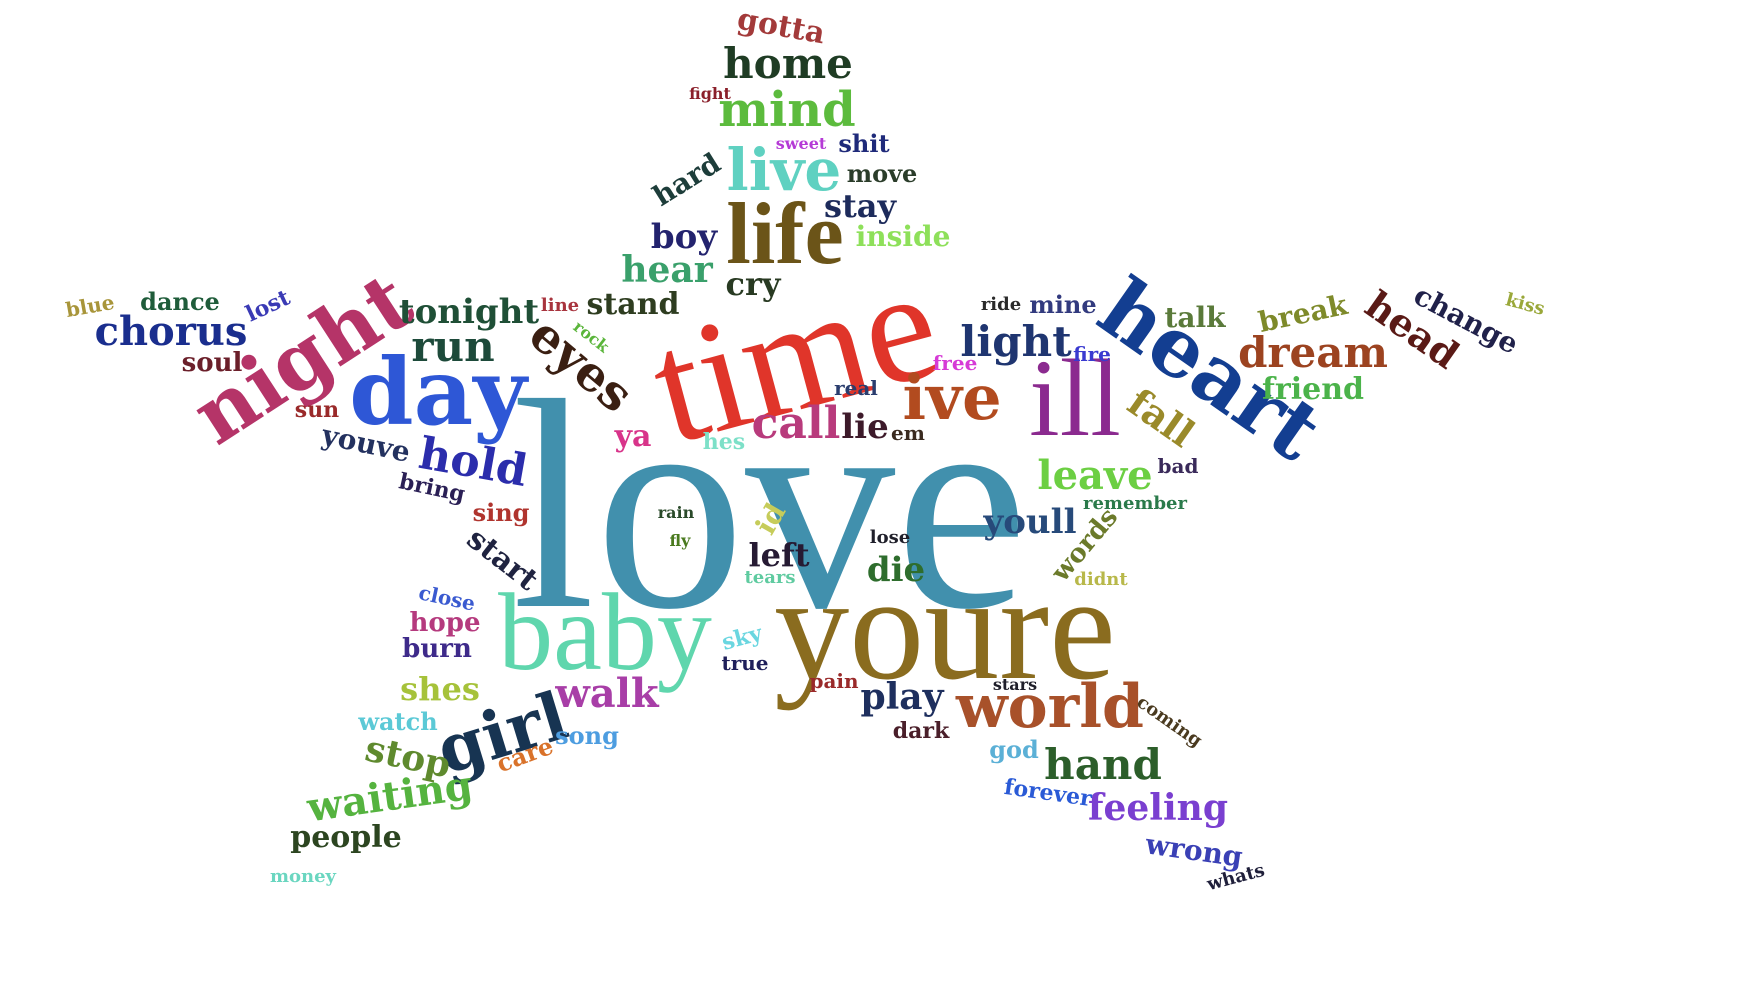 This screenshot has width=1756, height=1006. I want to click on word-sing: sing, so click(501, 513).